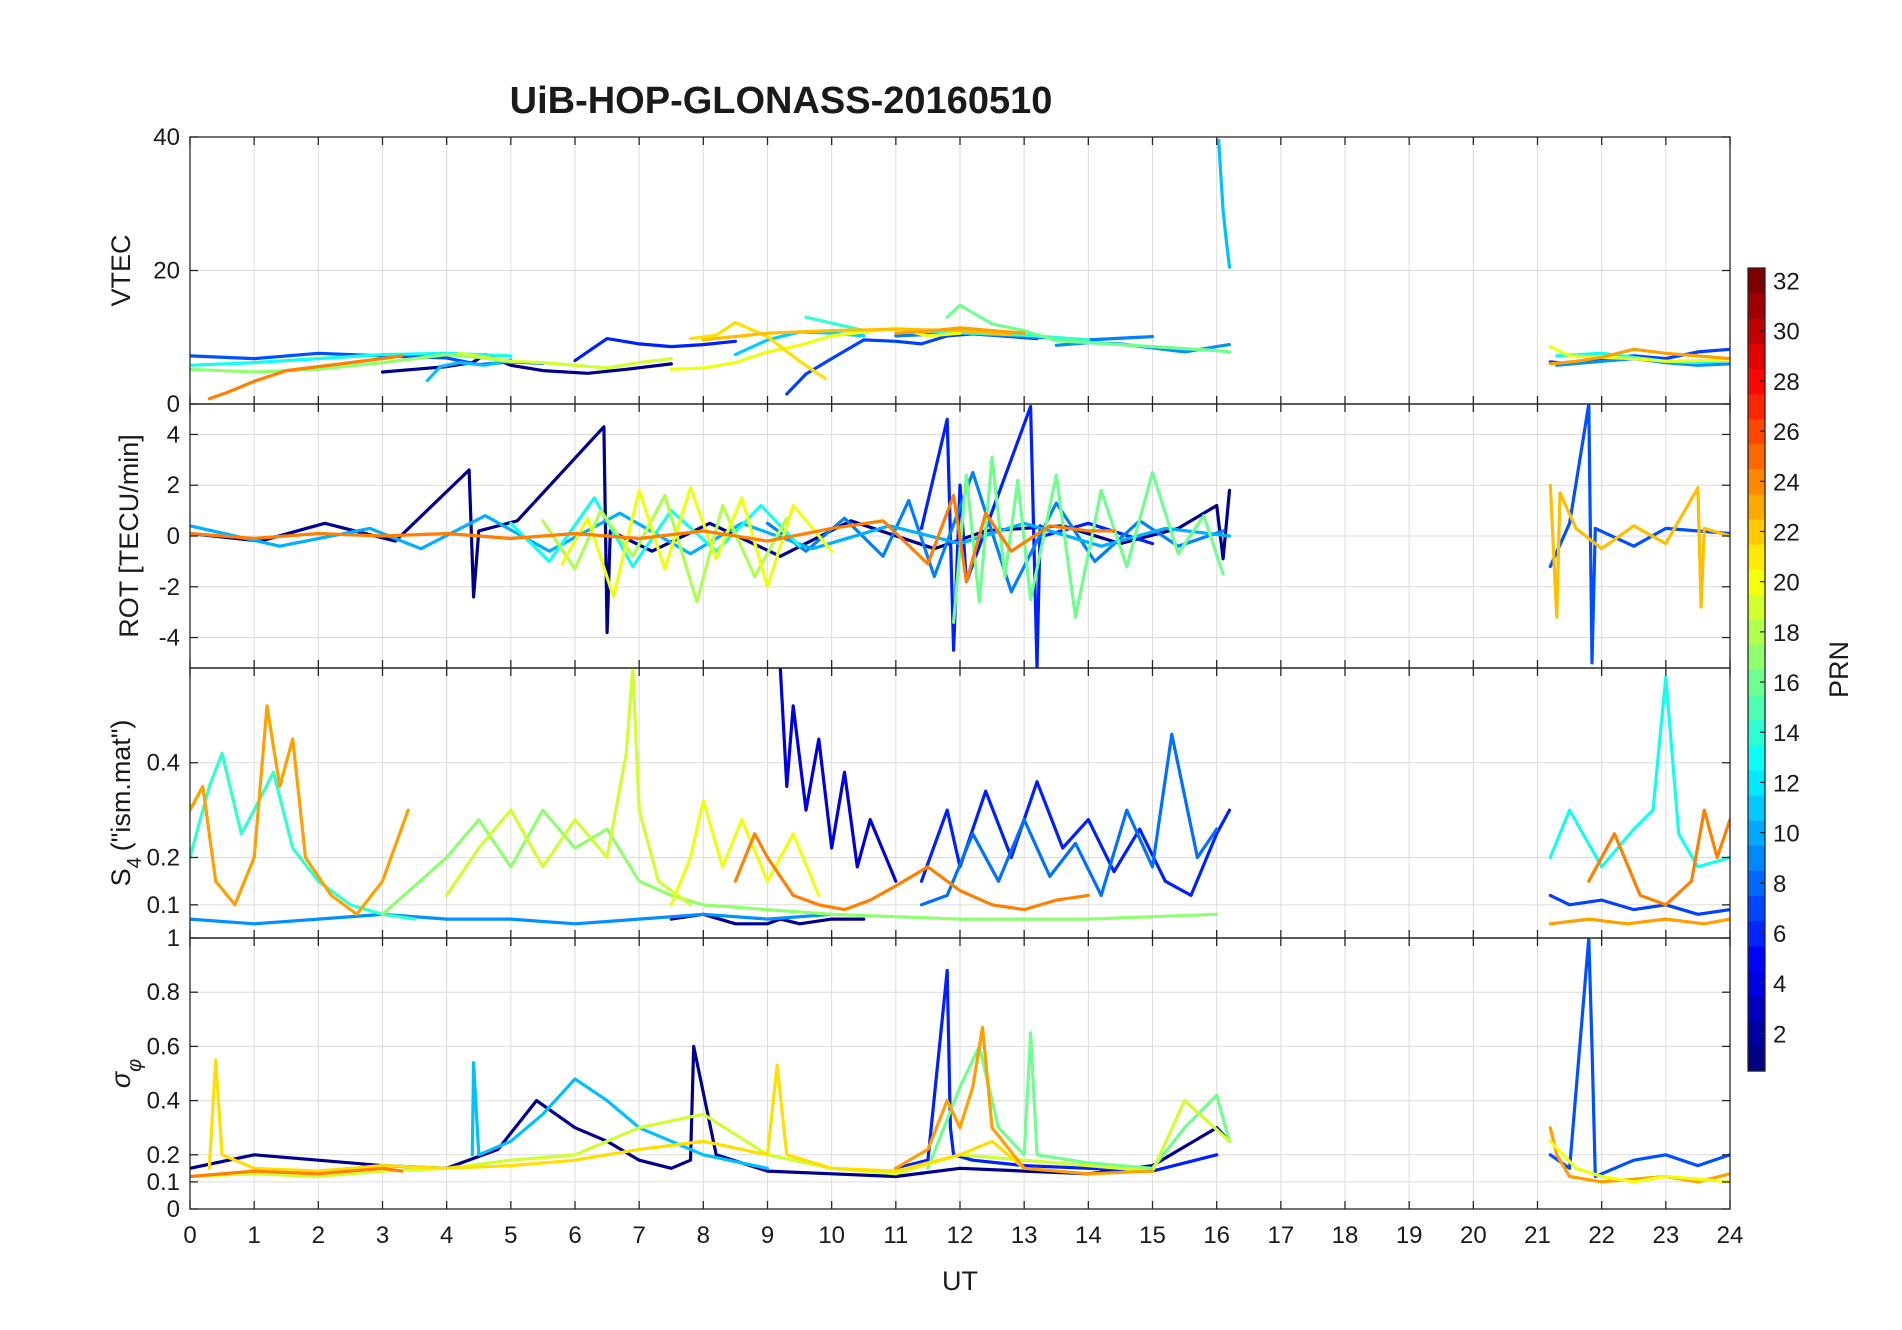 The image size is (1902, 1330). I want to click on series-group-sigma_phi, so click(960, 1061).